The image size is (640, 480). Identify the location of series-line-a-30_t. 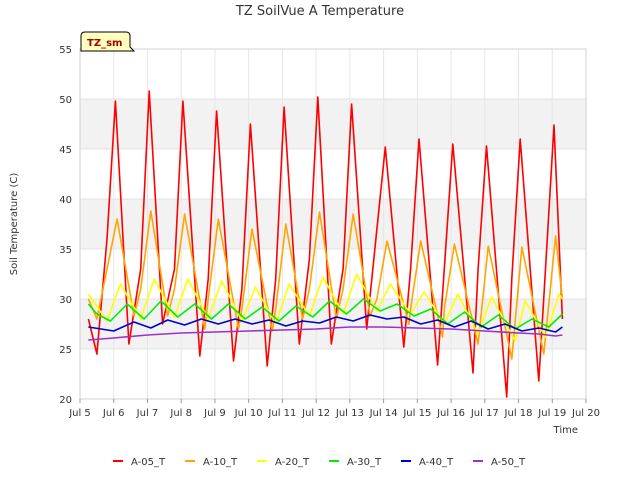
(325, 314).